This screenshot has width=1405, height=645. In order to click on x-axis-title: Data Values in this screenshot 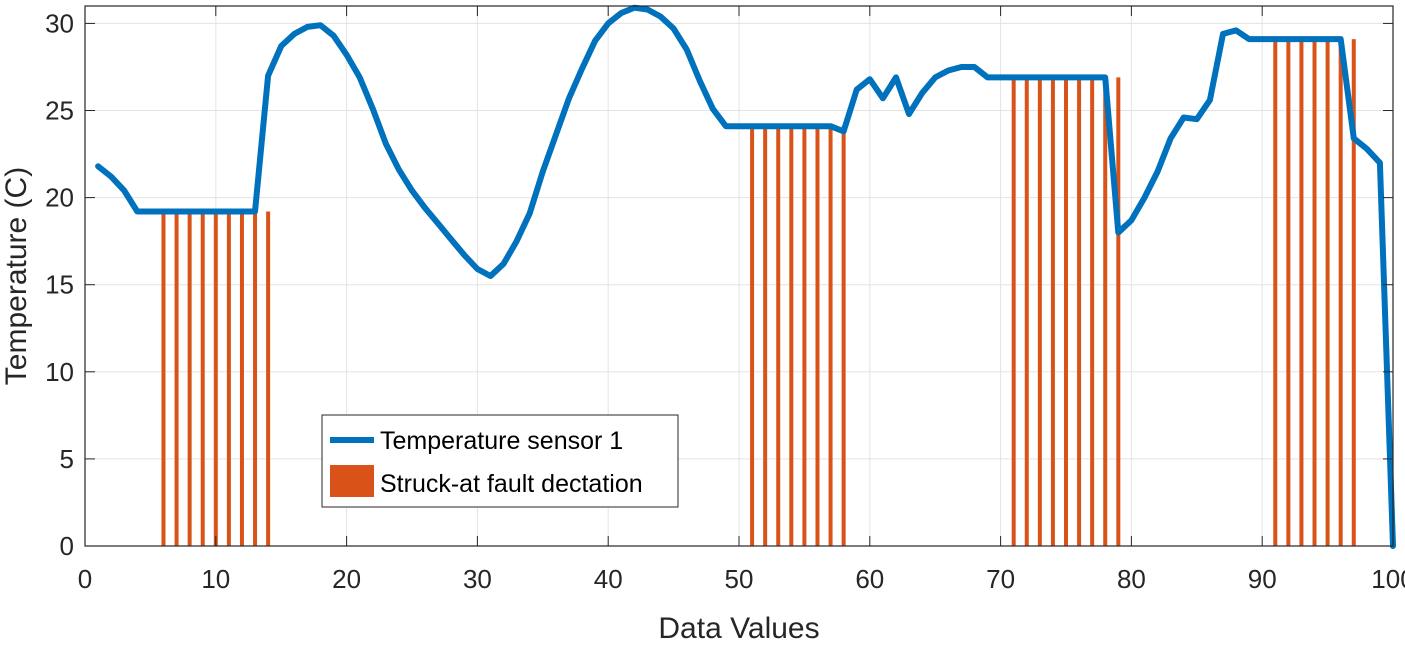, I will do `click(738, 628)`.